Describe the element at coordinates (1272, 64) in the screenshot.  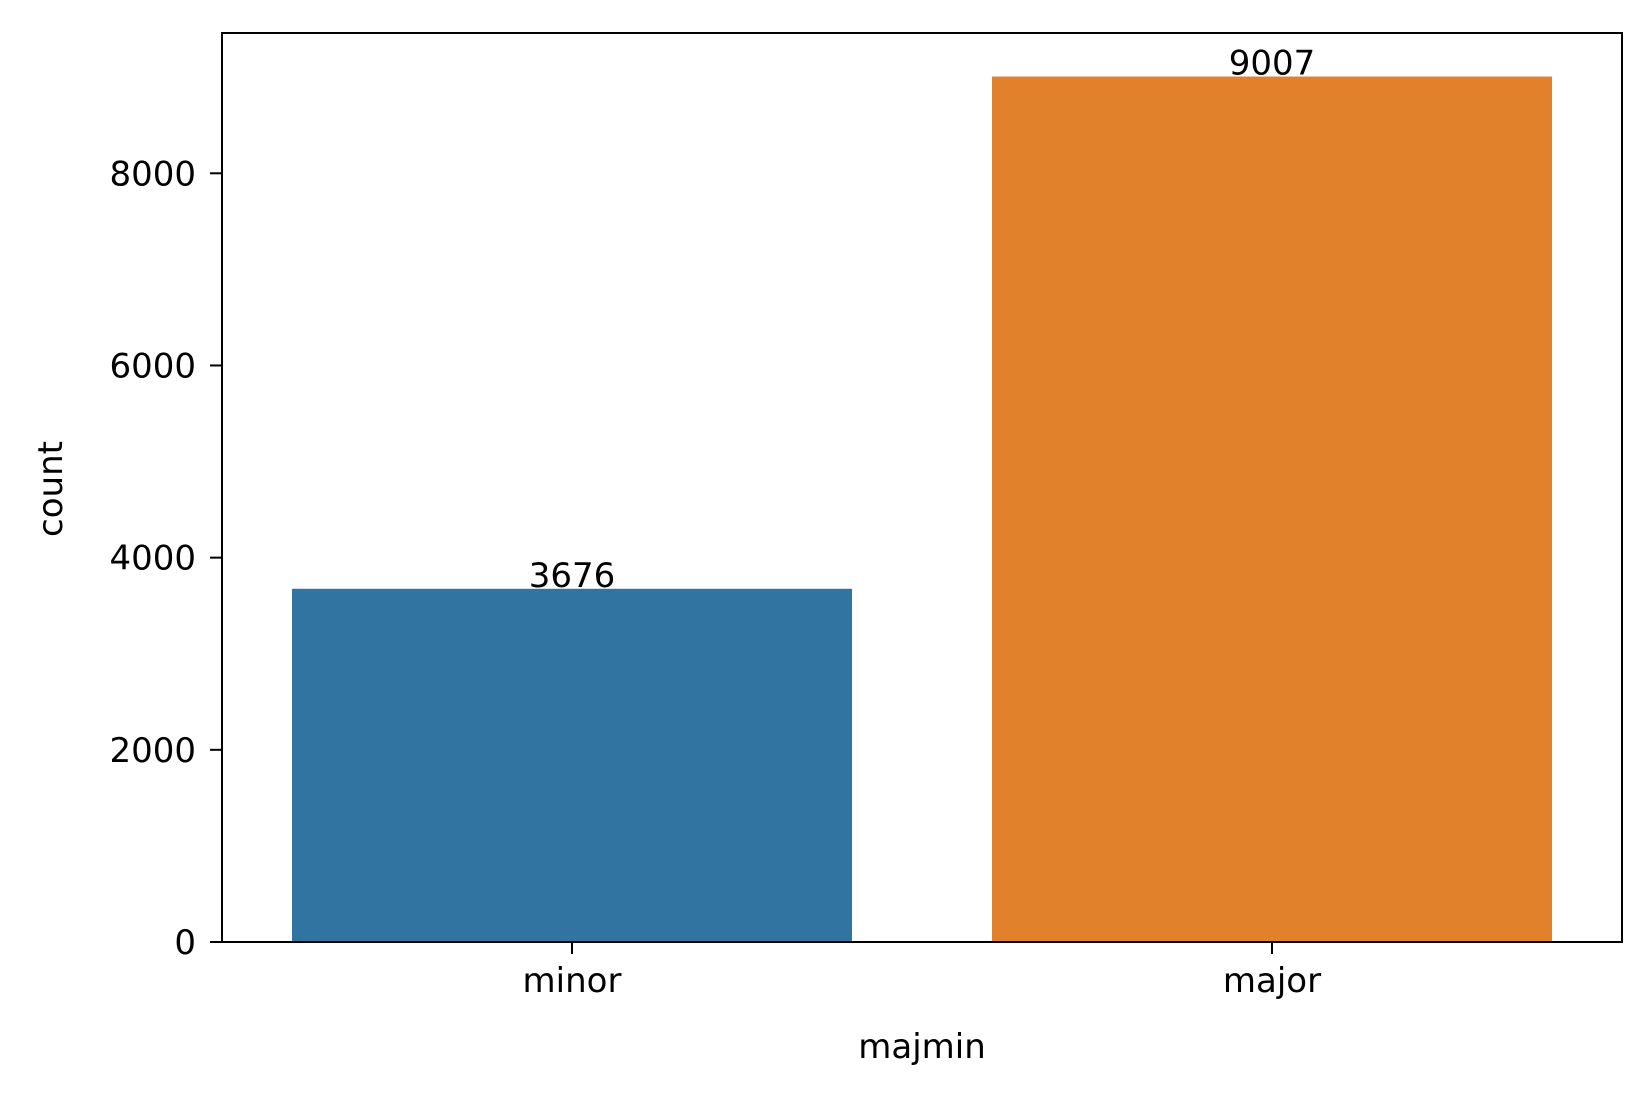
I see `data-label-major: 9007` at that location.